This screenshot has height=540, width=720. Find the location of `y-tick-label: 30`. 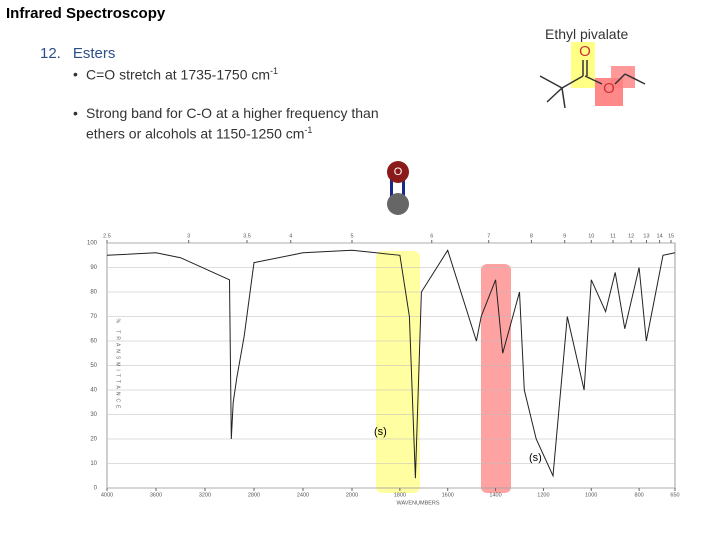

y-tick-label: 30 is located at coordinates (93, 415).